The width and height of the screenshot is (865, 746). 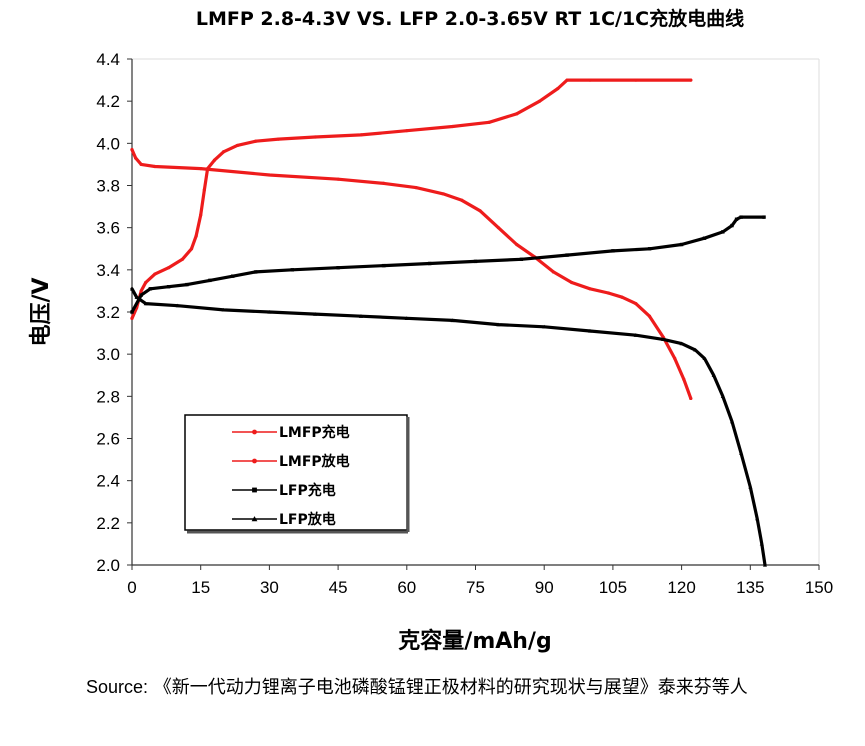 What do you see at coordinates (475, 587) in the screenshot?
I see `x-tick-label: 75` at bounding box center [475, 587].